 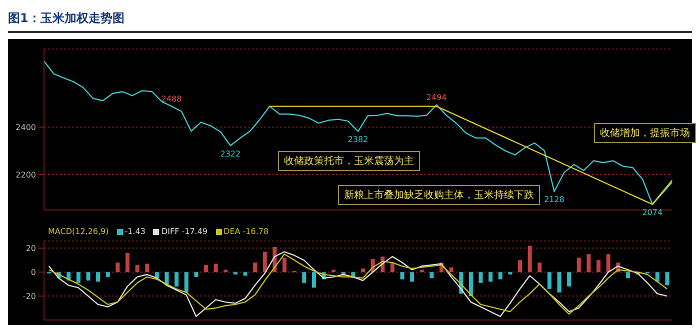 What do you see at coordinates (184, 231) in the screenshot?
I see `legend-label: DIFF -17.49` at bounding box center [184, 231].